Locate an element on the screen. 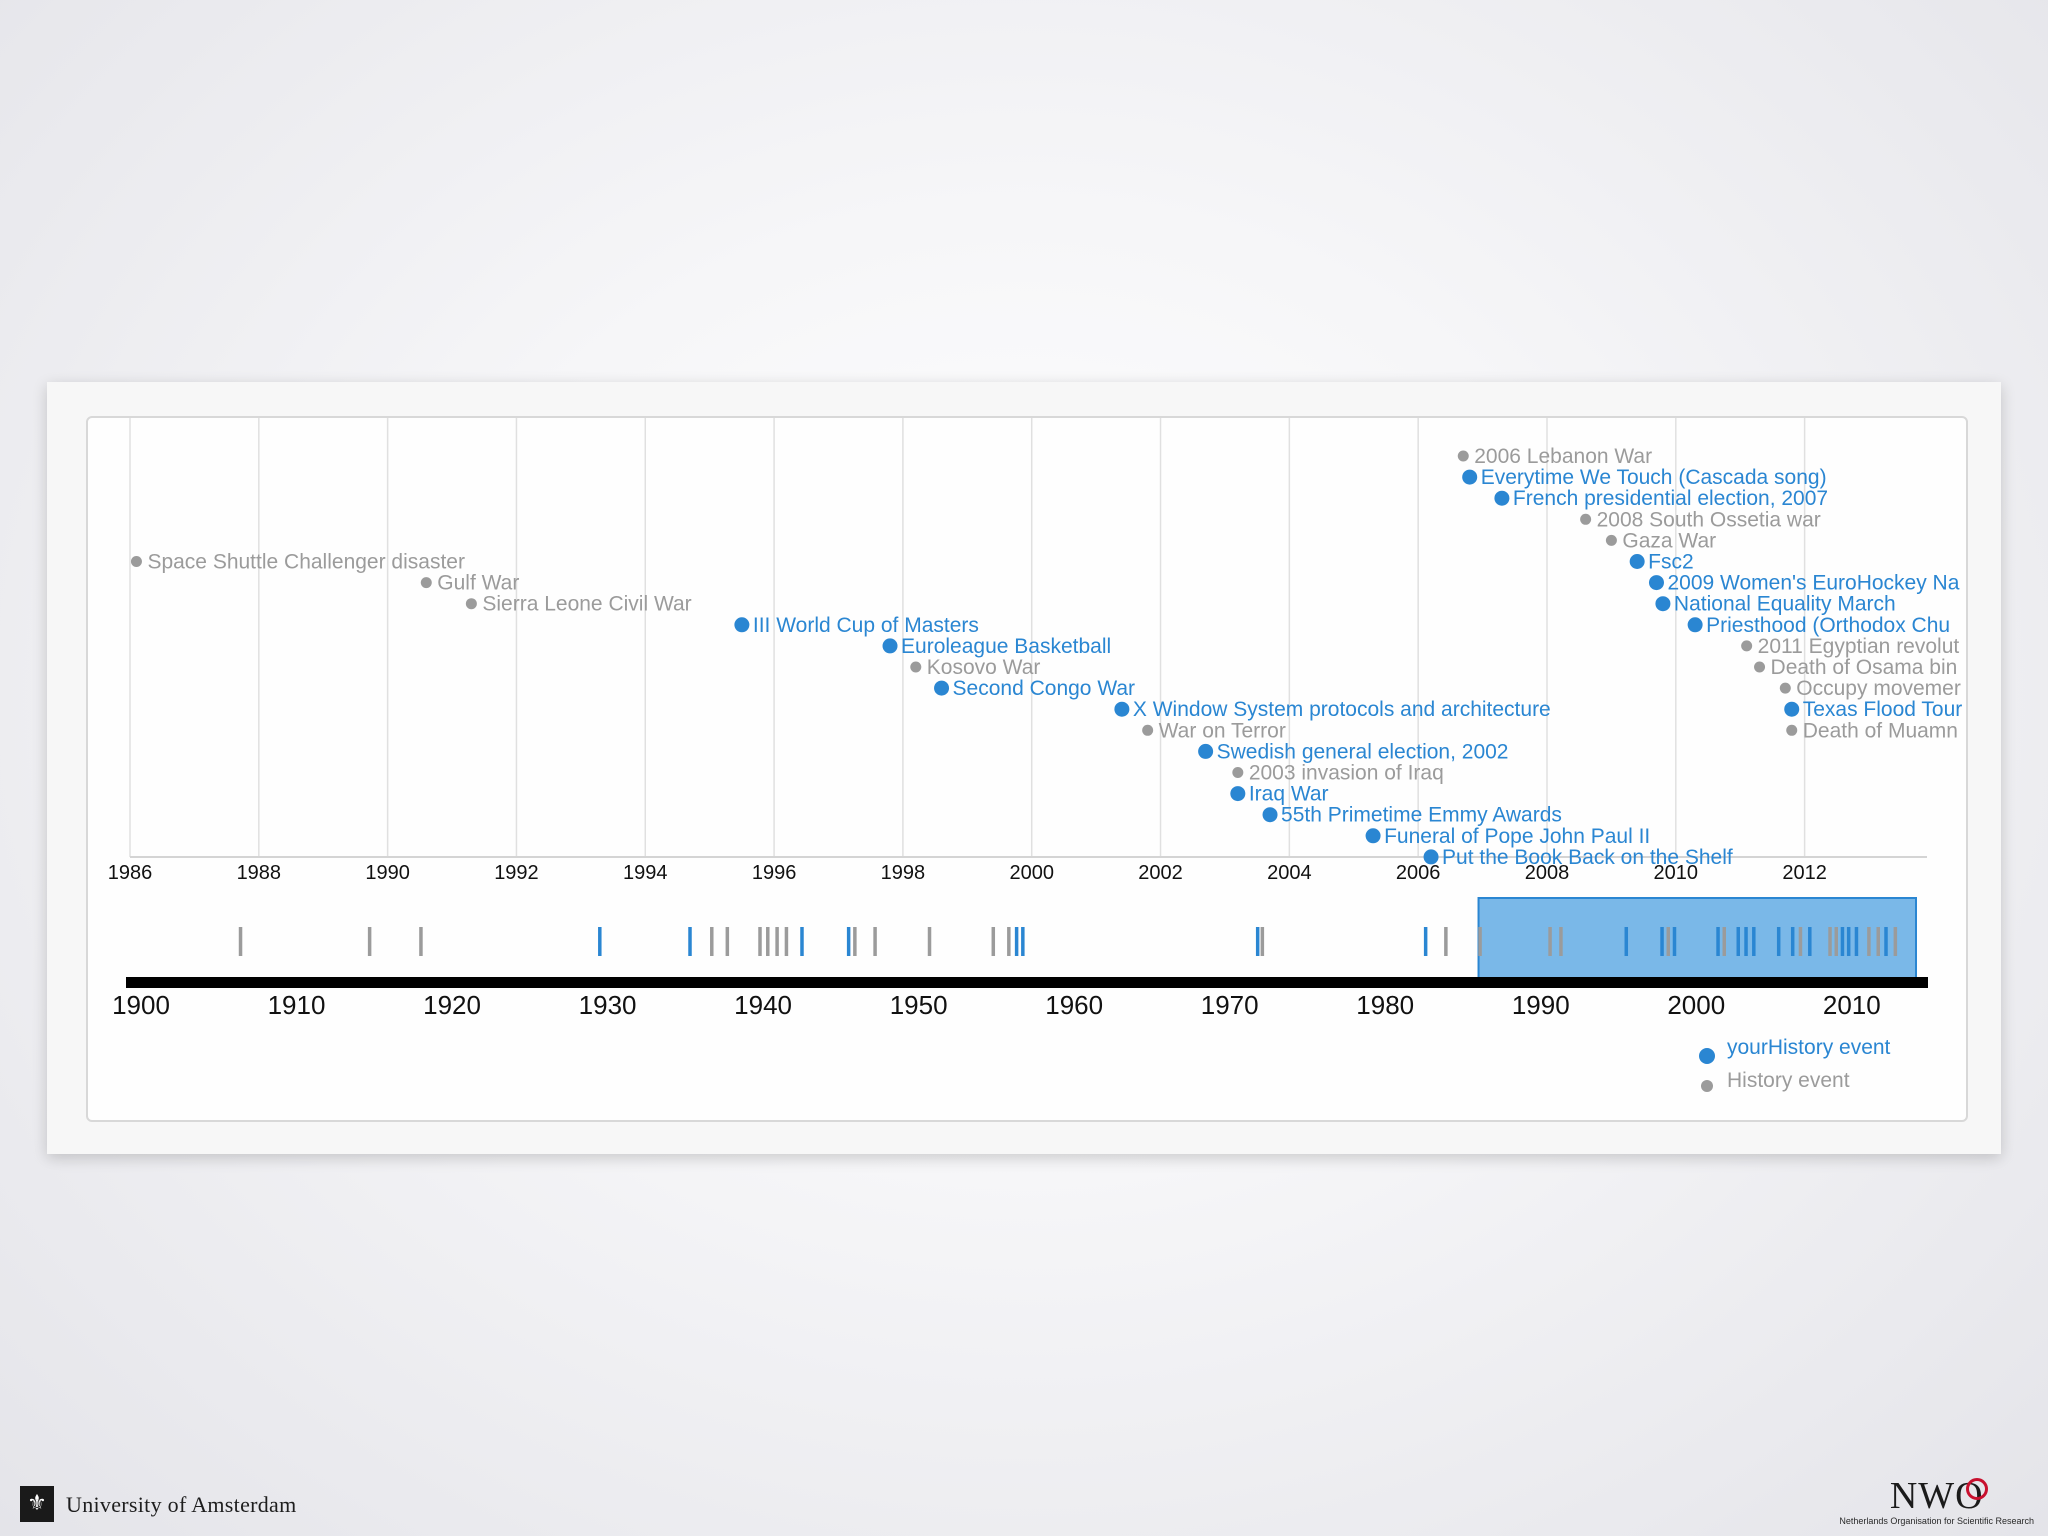 The height and width of the screenshot is (1536, 2048). context-axis-tick-label: 1920 is located at coordinates (452, 1005).